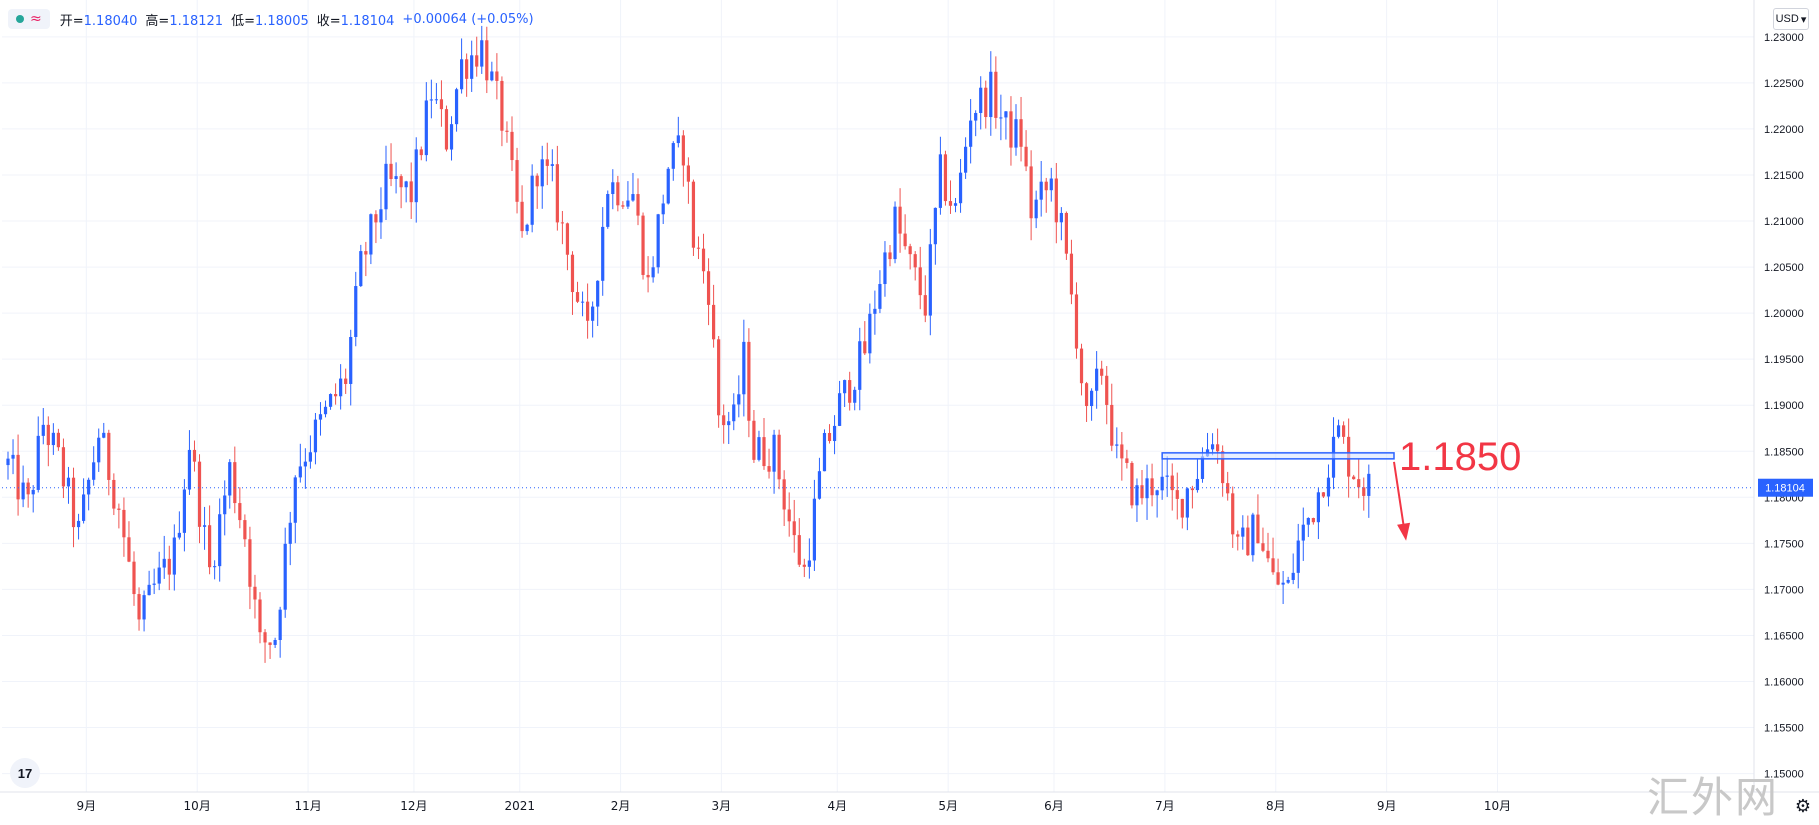 This screenshot has width=1819, height=825. What do you see at coordinates (468, 19) in the screenshot?
I see `legend-change: +0.00064 (+0.05%)` at bounding box center [468, 19].